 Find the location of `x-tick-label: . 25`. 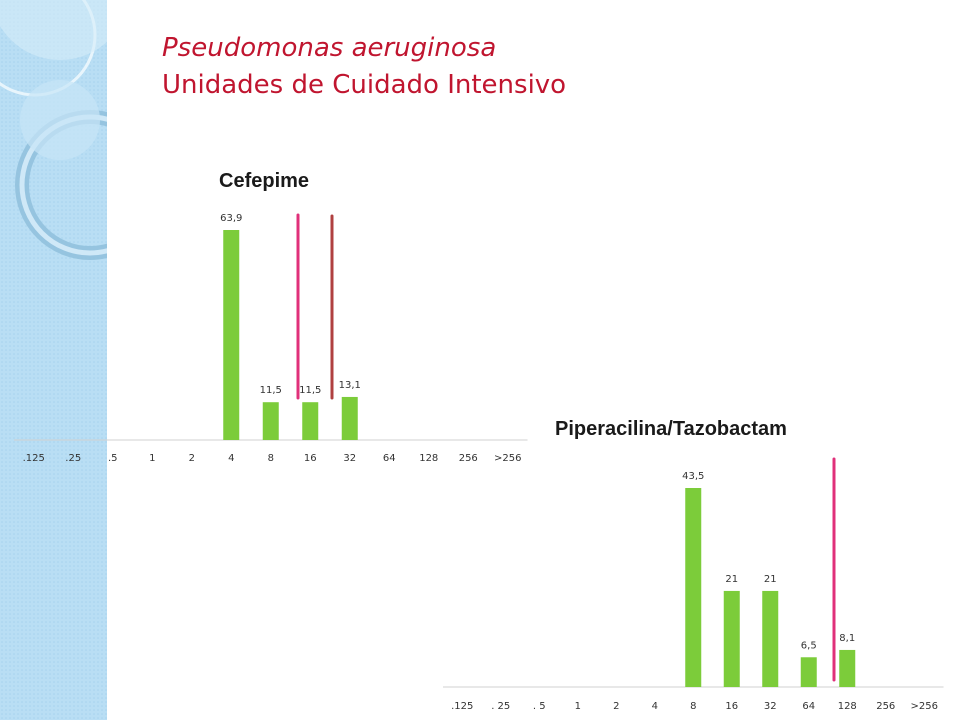

x-tick-label: . 25 is located at coordinates (500, 706).